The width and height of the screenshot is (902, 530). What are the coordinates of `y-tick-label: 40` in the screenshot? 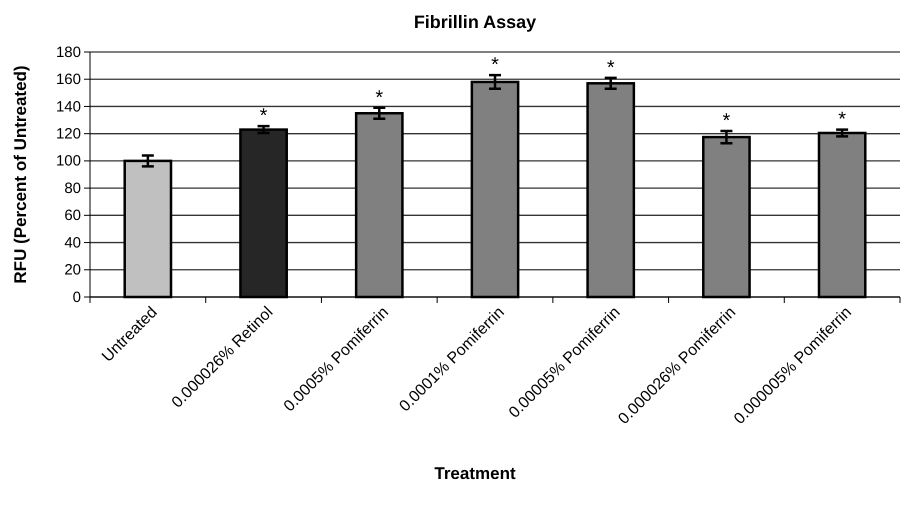 It's located at (72, 243).